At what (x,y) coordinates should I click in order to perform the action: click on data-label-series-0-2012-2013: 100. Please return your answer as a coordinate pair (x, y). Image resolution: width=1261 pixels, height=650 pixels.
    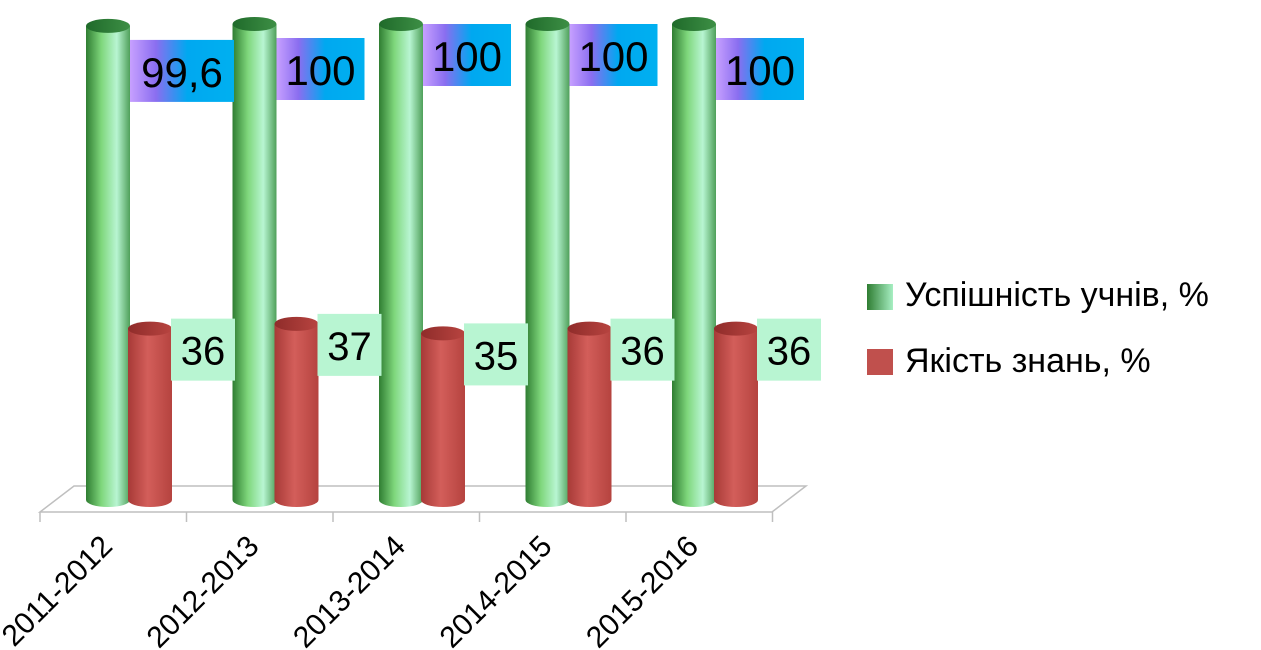
    Looking at the image, I should click on (320, 69).